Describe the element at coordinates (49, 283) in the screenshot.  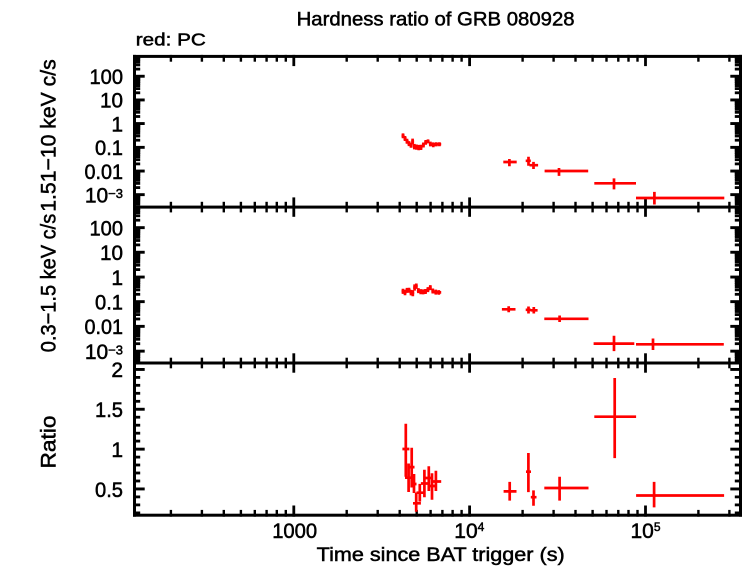
I see `svg-text: 0.3−1.5 keV c/s` at that location.